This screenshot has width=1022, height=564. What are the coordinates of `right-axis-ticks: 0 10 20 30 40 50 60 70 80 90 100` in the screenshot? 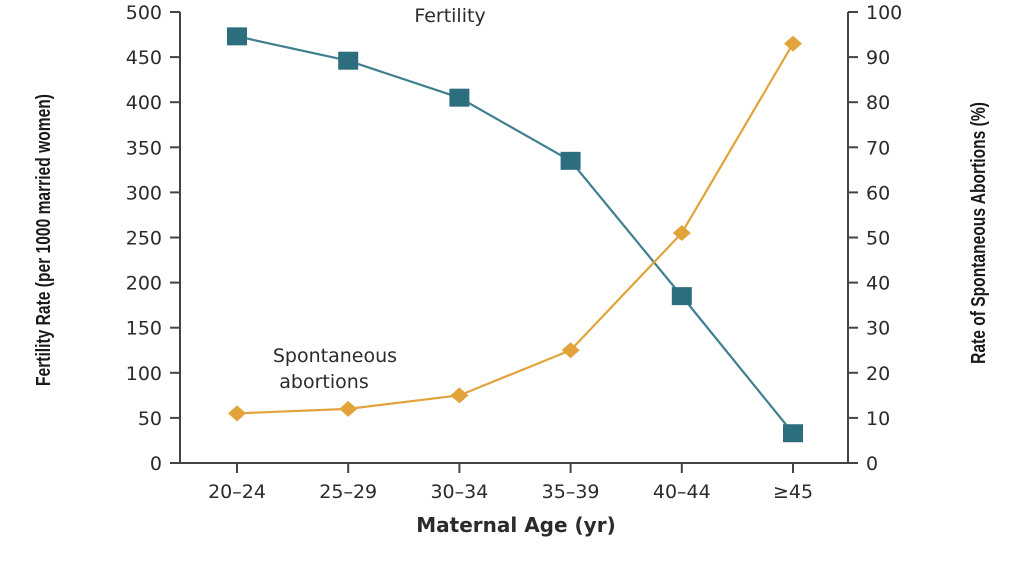 It's located at (875, 238).